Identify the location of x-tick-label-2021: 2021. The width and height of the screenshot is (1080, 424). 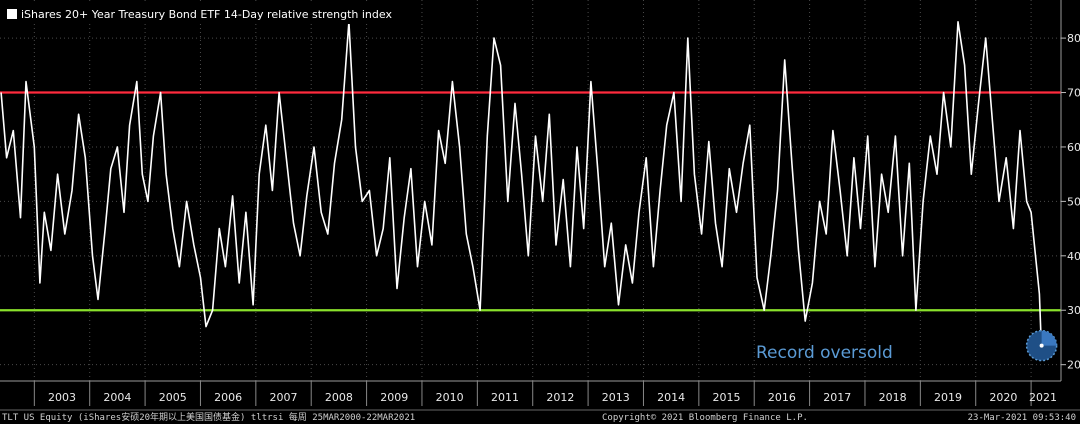
(1043, 397).